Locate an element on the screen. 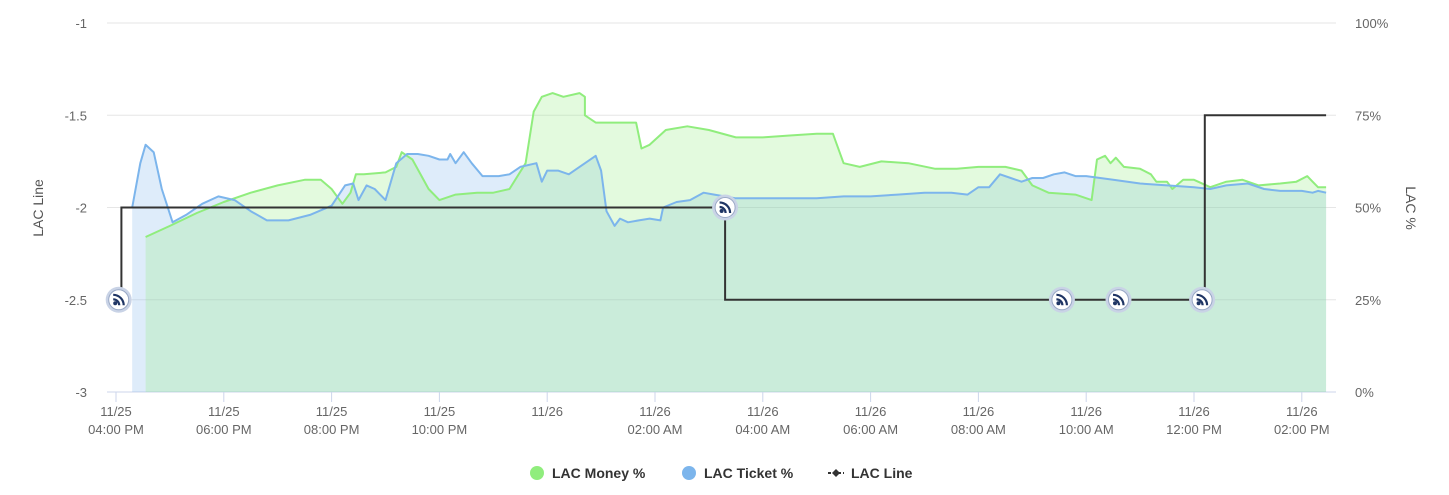 Image resolution: width=1449 pixels, height=495 pixels. y-left-tick-label: -1.5 is located at coordinates (76, 115).